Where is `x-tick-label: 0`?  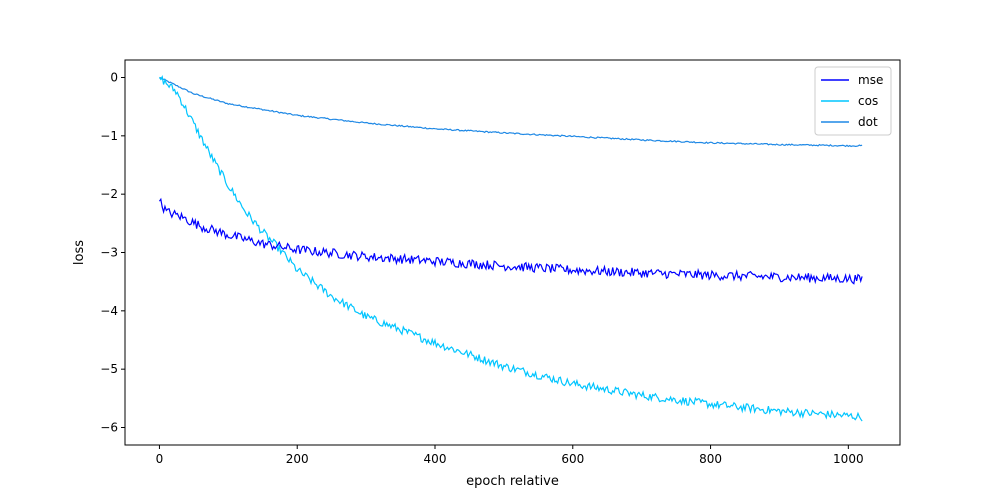 x-tick-label: 0 is located at coordinates (160, 459).